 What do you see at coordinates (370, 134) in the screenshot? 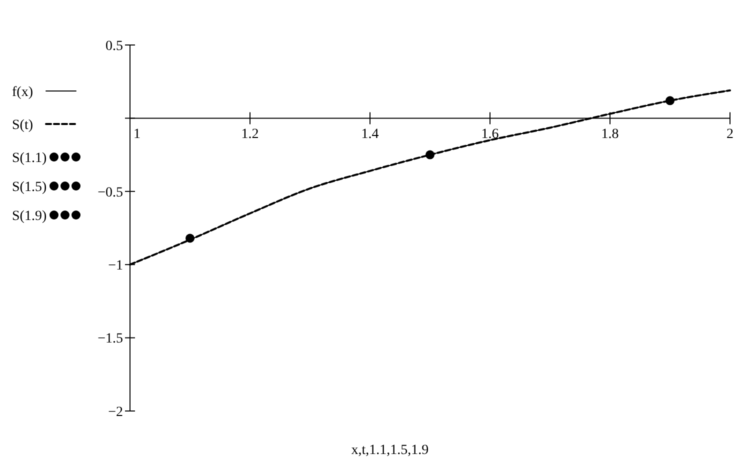
I see `x-tick-label: 1.4` at bounding box center [370, 134].